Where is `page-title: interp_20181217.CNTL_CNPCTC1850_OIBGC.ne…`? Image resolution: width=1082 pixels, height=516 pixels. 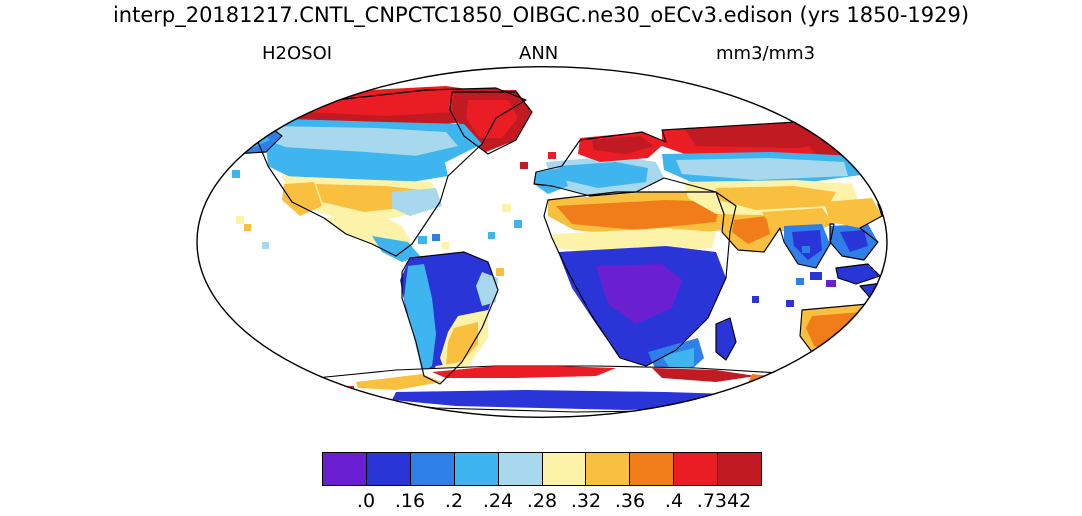 page-title: interp_20181217.CNTL_CNPCTC1850_OIBGC.ne… is located at coordinates (541, 15).